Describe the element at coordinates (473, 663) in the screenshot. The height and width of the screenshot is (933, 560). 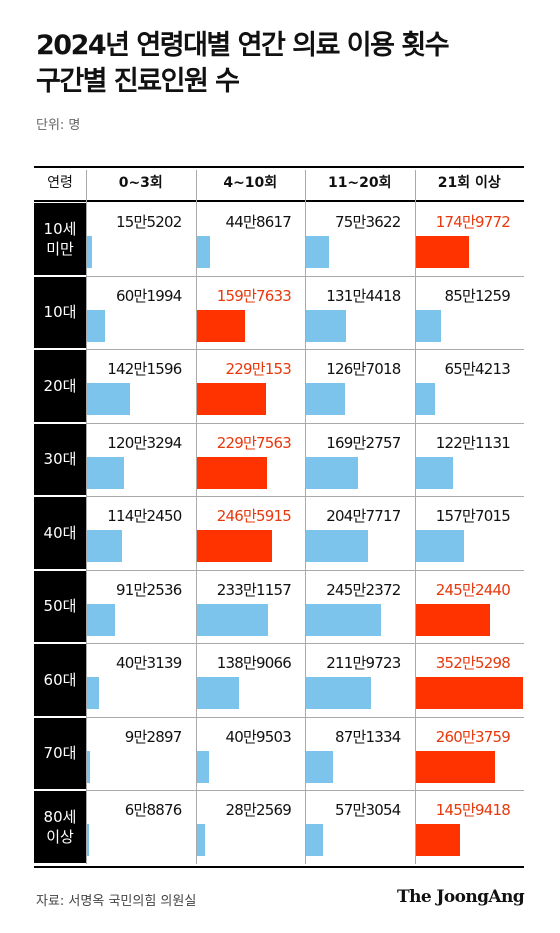
I see `cell-value: 352만5298` at that location.